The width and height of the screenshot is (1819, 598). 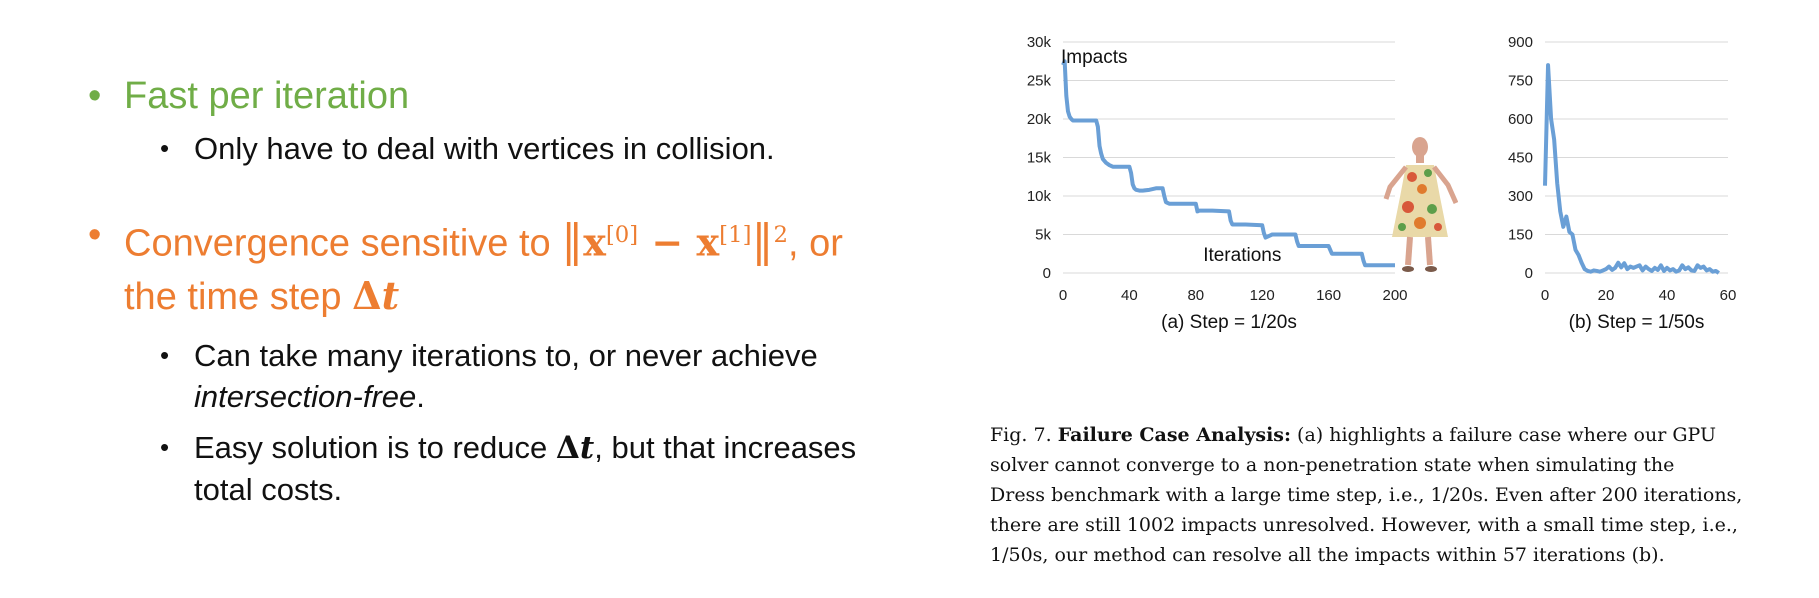 I want to click on y-tick-label: 10k, so click(x=1039, y=196).